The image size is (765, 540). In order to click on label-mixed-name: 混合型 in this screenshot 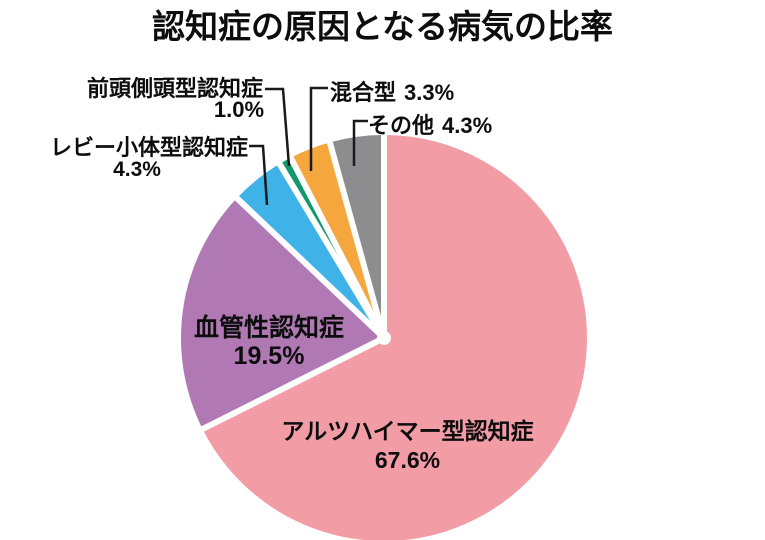, I will do `click(363, 92)`.